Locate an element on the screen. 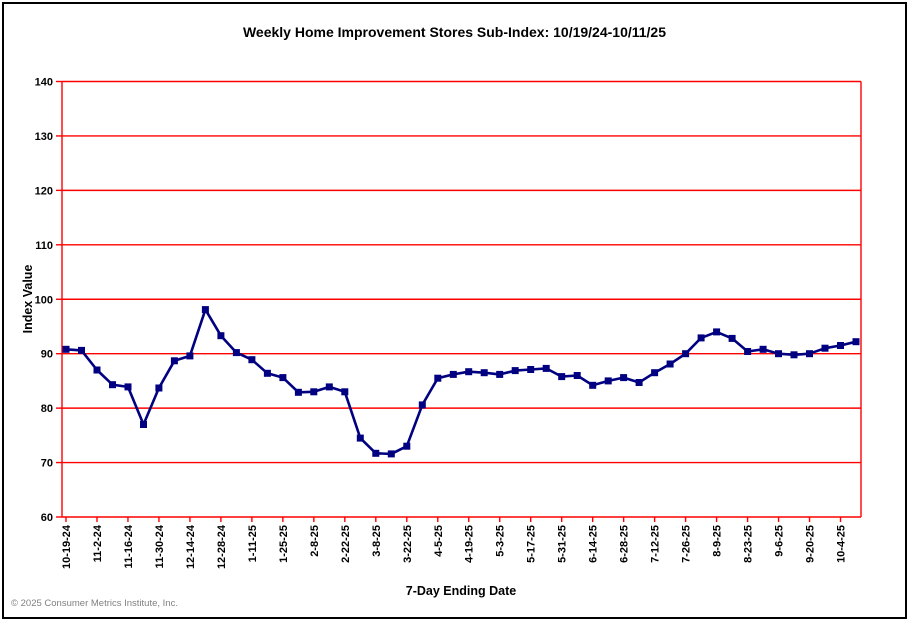 The height and width of the screenshot is (621, 909). x-axis-title: 7-Day Ending Date is located at coordinates (461, 591).